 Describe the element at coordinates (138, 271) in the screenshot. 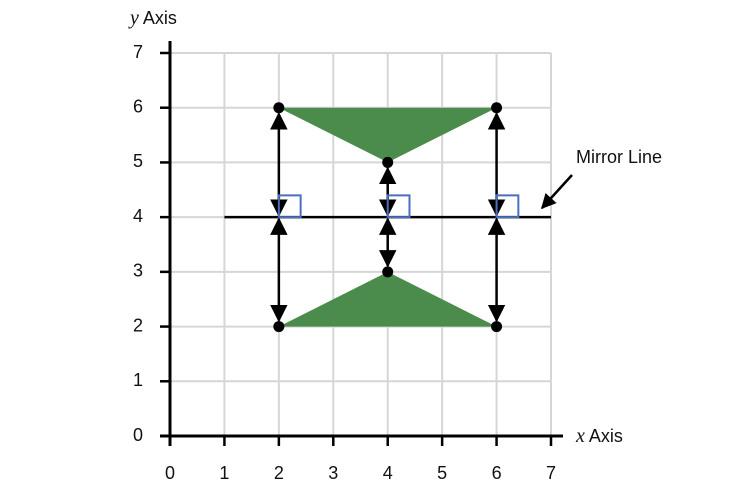

I see `y-tick-label: 3` at that location.